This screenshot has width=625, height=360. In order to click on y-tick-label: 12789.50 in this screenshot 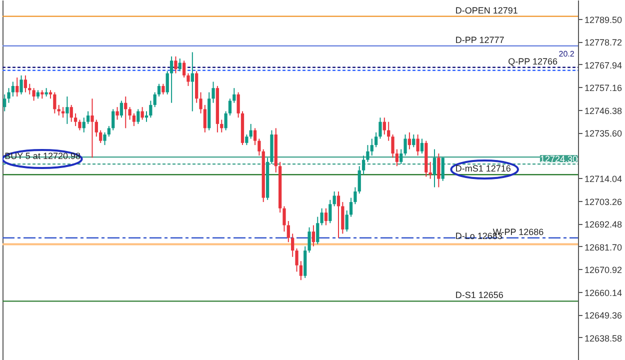, I will do `click(603, 19)`.